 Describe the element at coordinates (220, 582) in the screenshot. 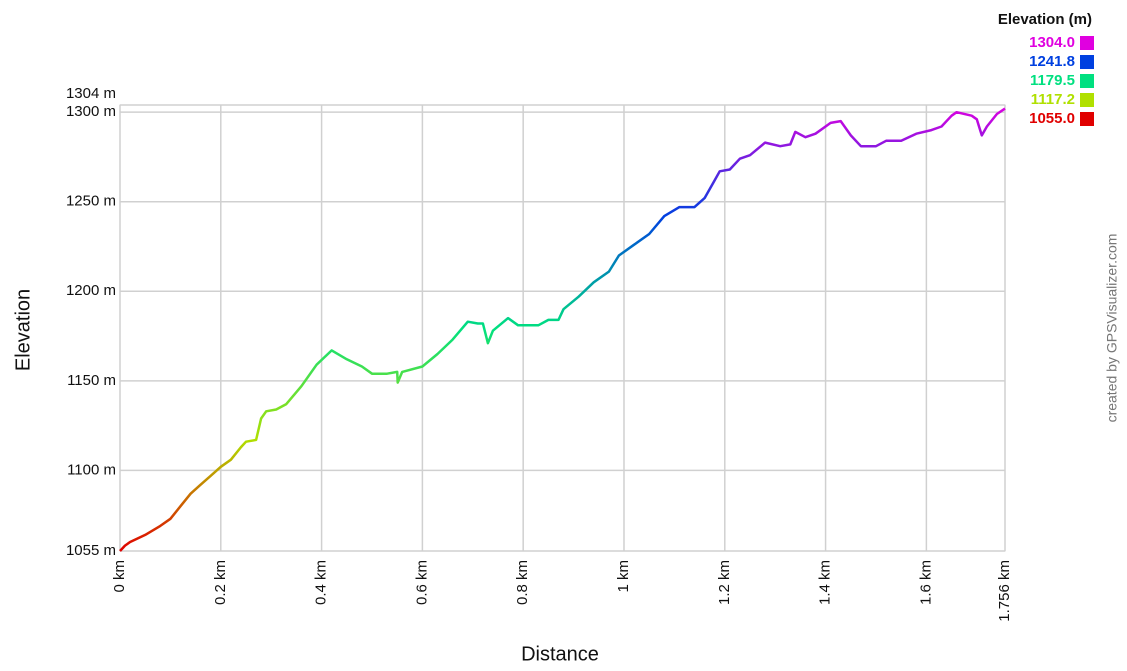

I see `x-tick-label: 0.2 km` at that location.